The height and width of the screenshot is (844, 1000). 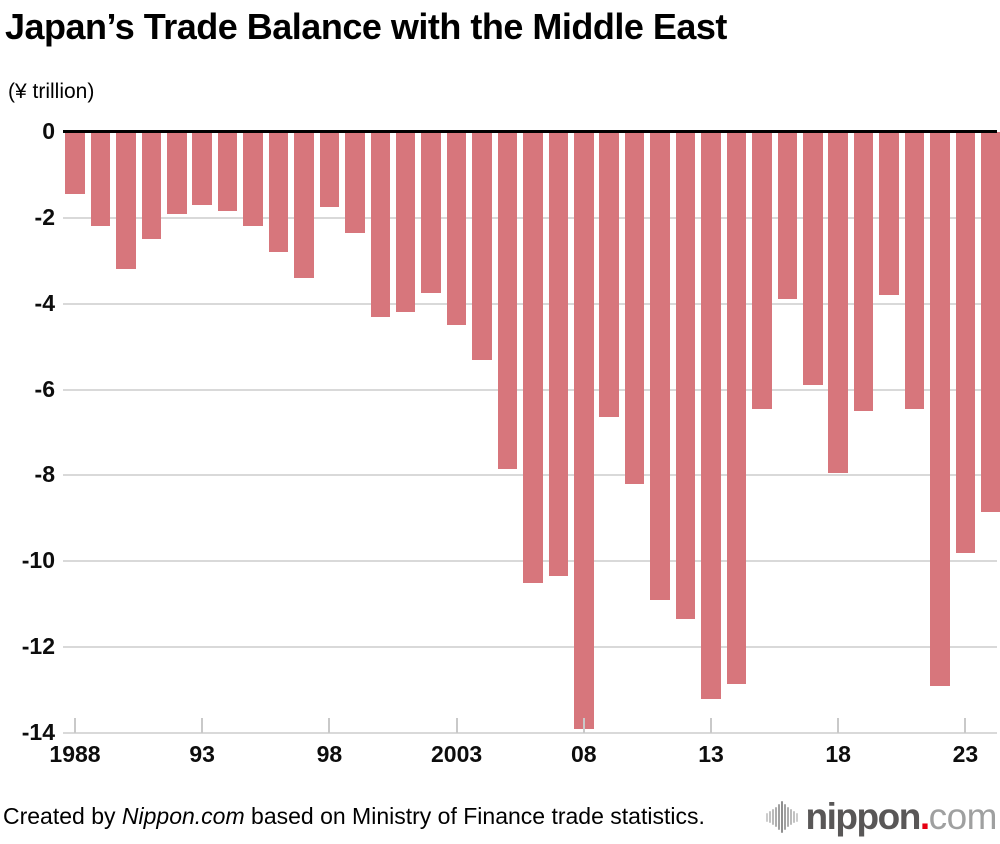 I want to click on y-axis-label--2: -2, so click(x=44, y=216).